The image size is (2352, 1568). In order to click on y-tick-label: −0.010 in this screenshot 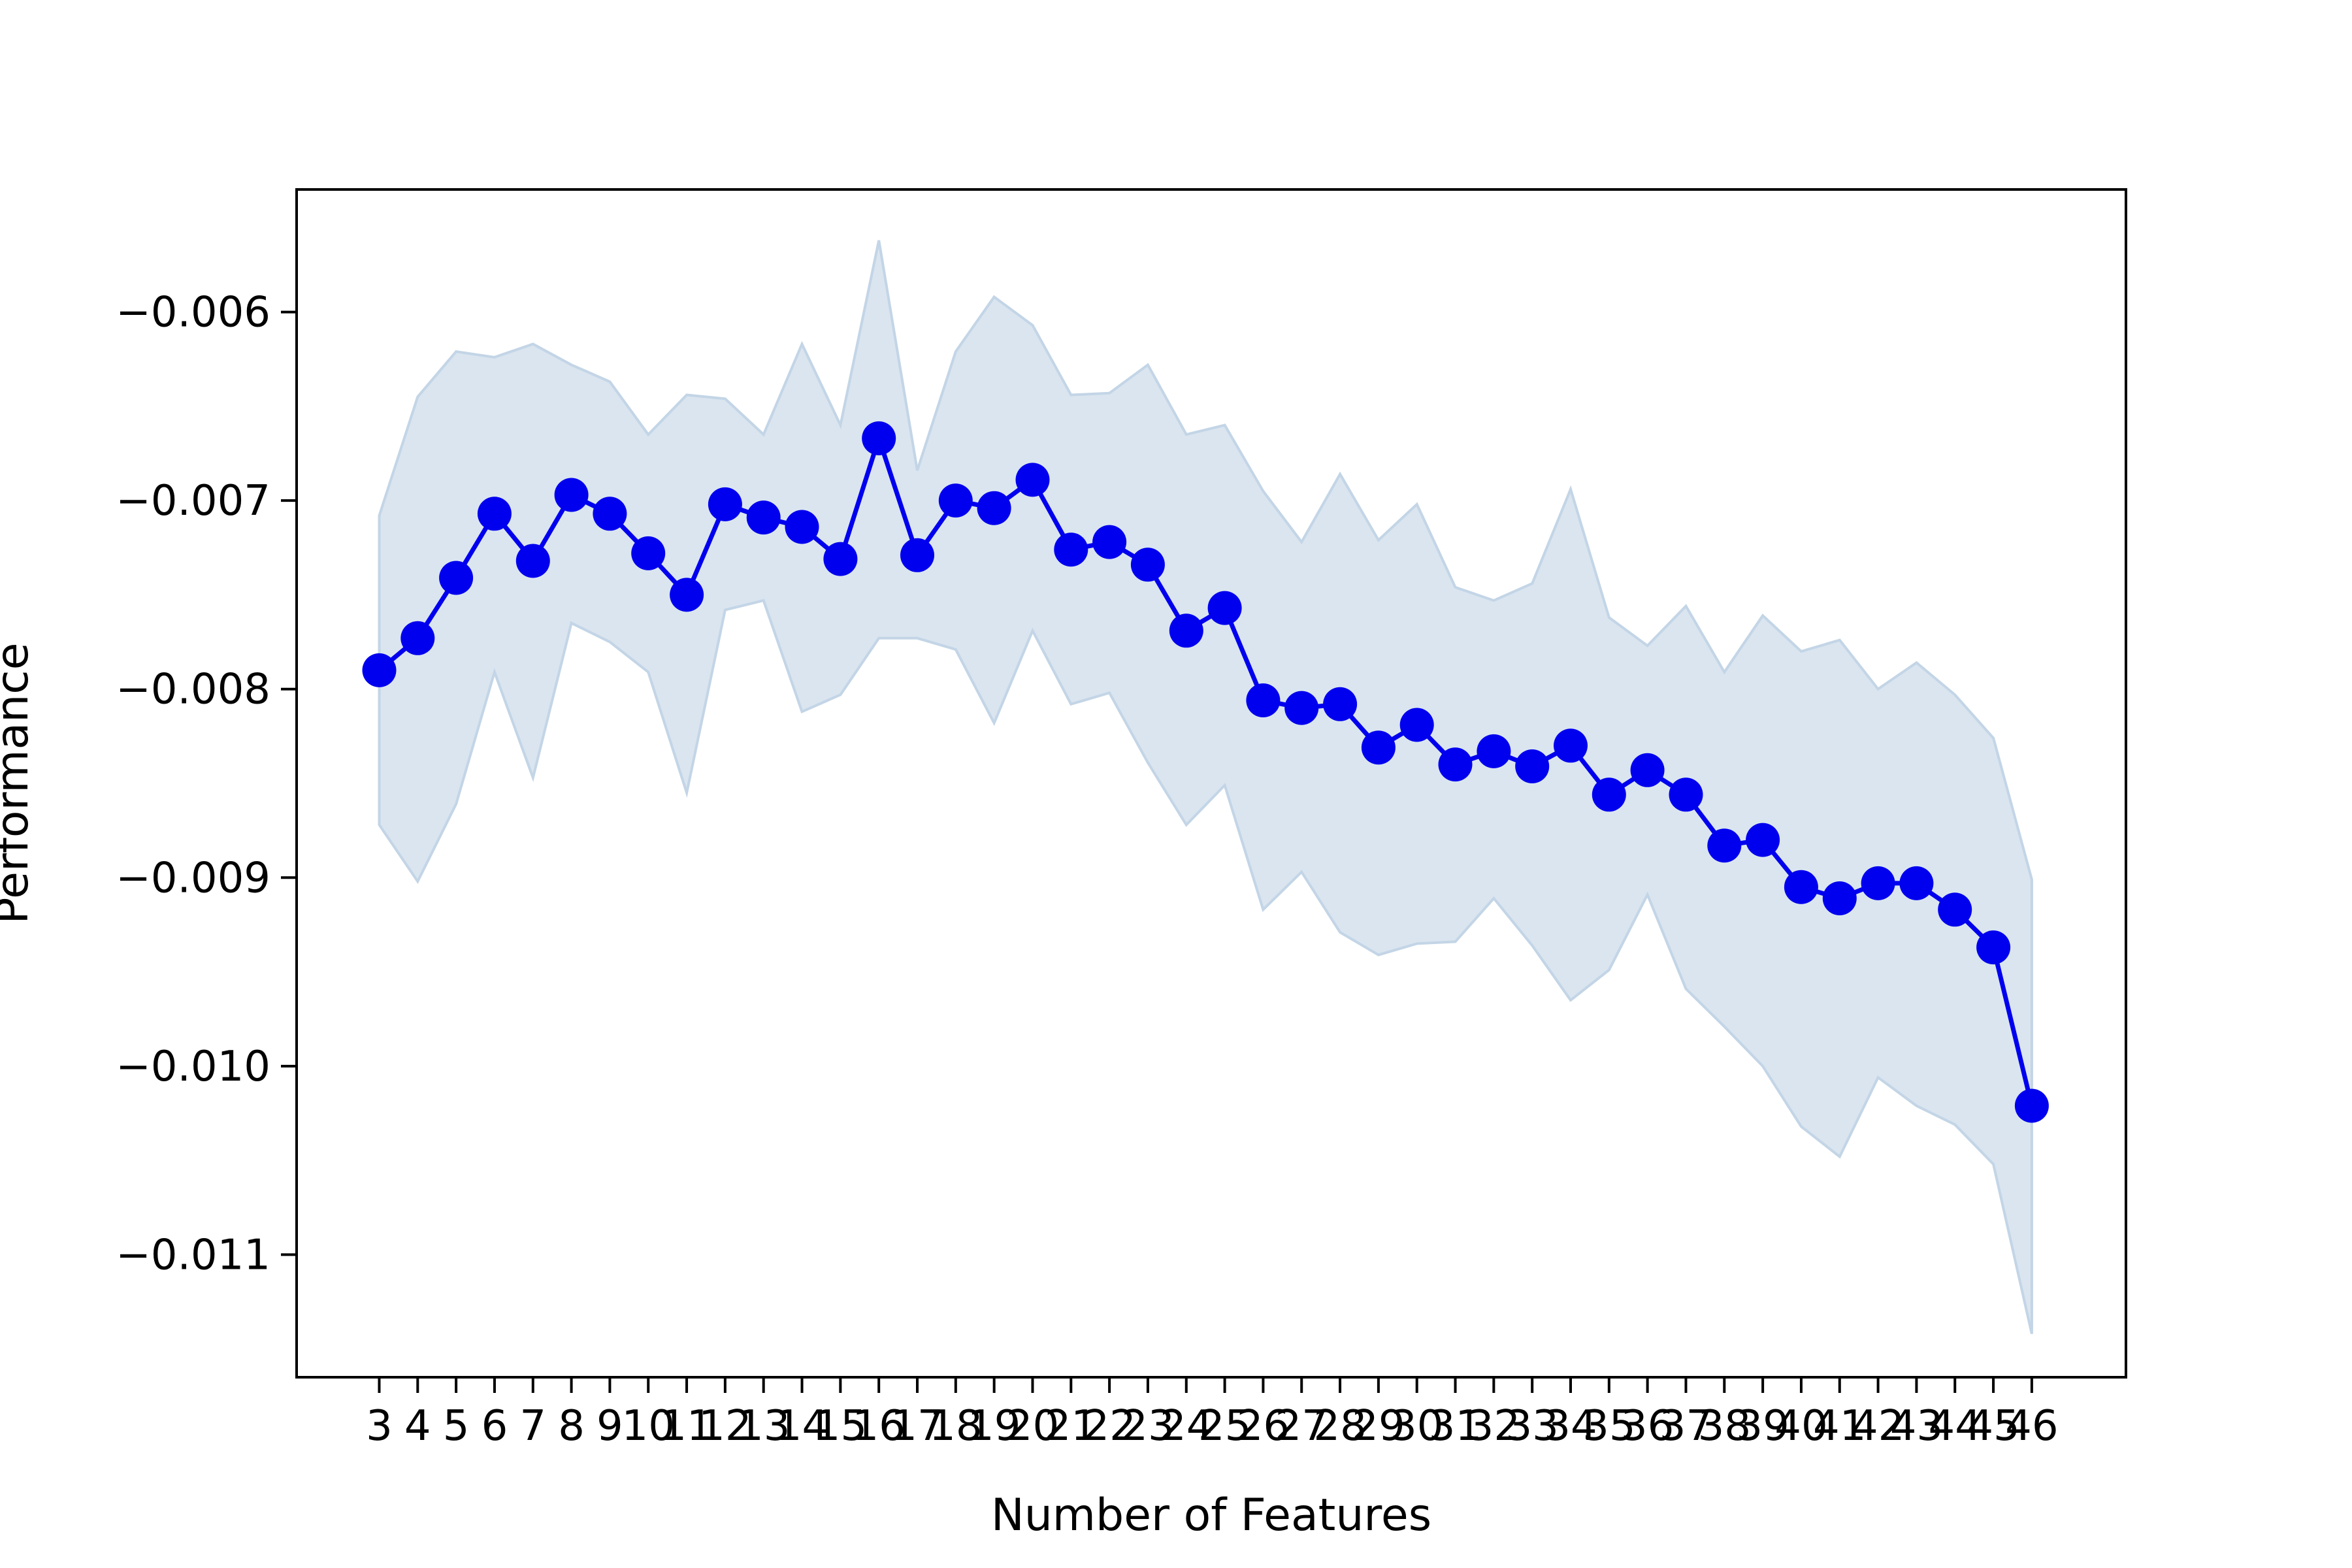, I will do `click(193, 1067)`.